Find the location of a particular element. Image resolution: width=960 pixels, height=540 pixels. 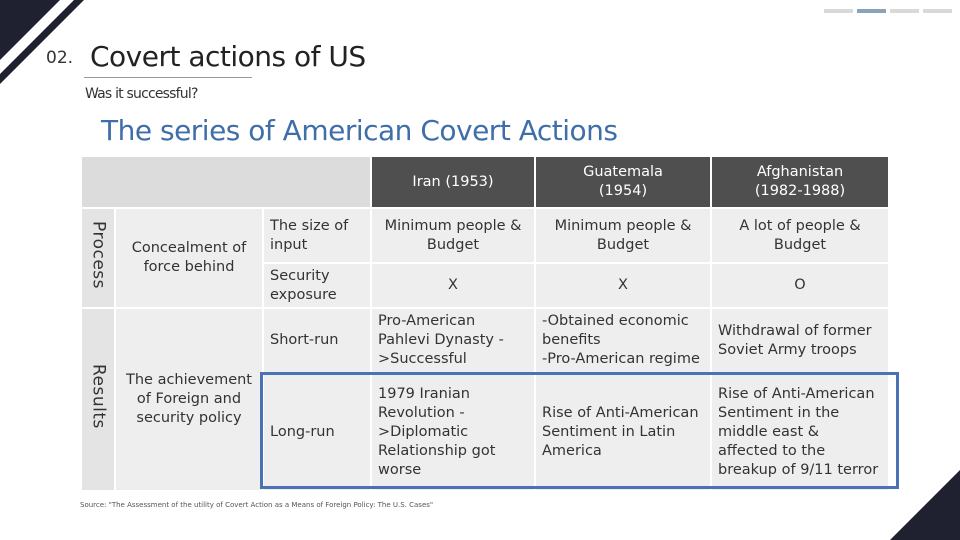

cell-afghanistan-short-run: Withdrawal of former Soviet Army troops is located at coordinates (800, 340).